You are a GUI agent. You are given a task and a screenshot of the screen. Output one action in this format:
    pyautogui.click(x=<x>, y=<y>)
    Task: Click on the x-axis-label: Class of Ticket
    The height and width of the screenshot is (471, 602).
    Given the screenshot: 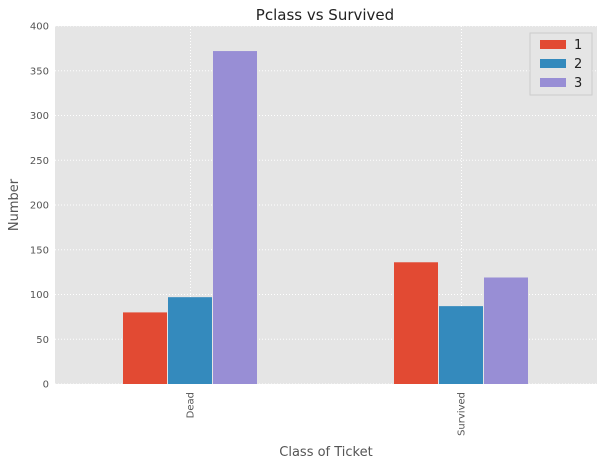 What is the action you would take?
    pyautogui.click(x=325, y=452)
    